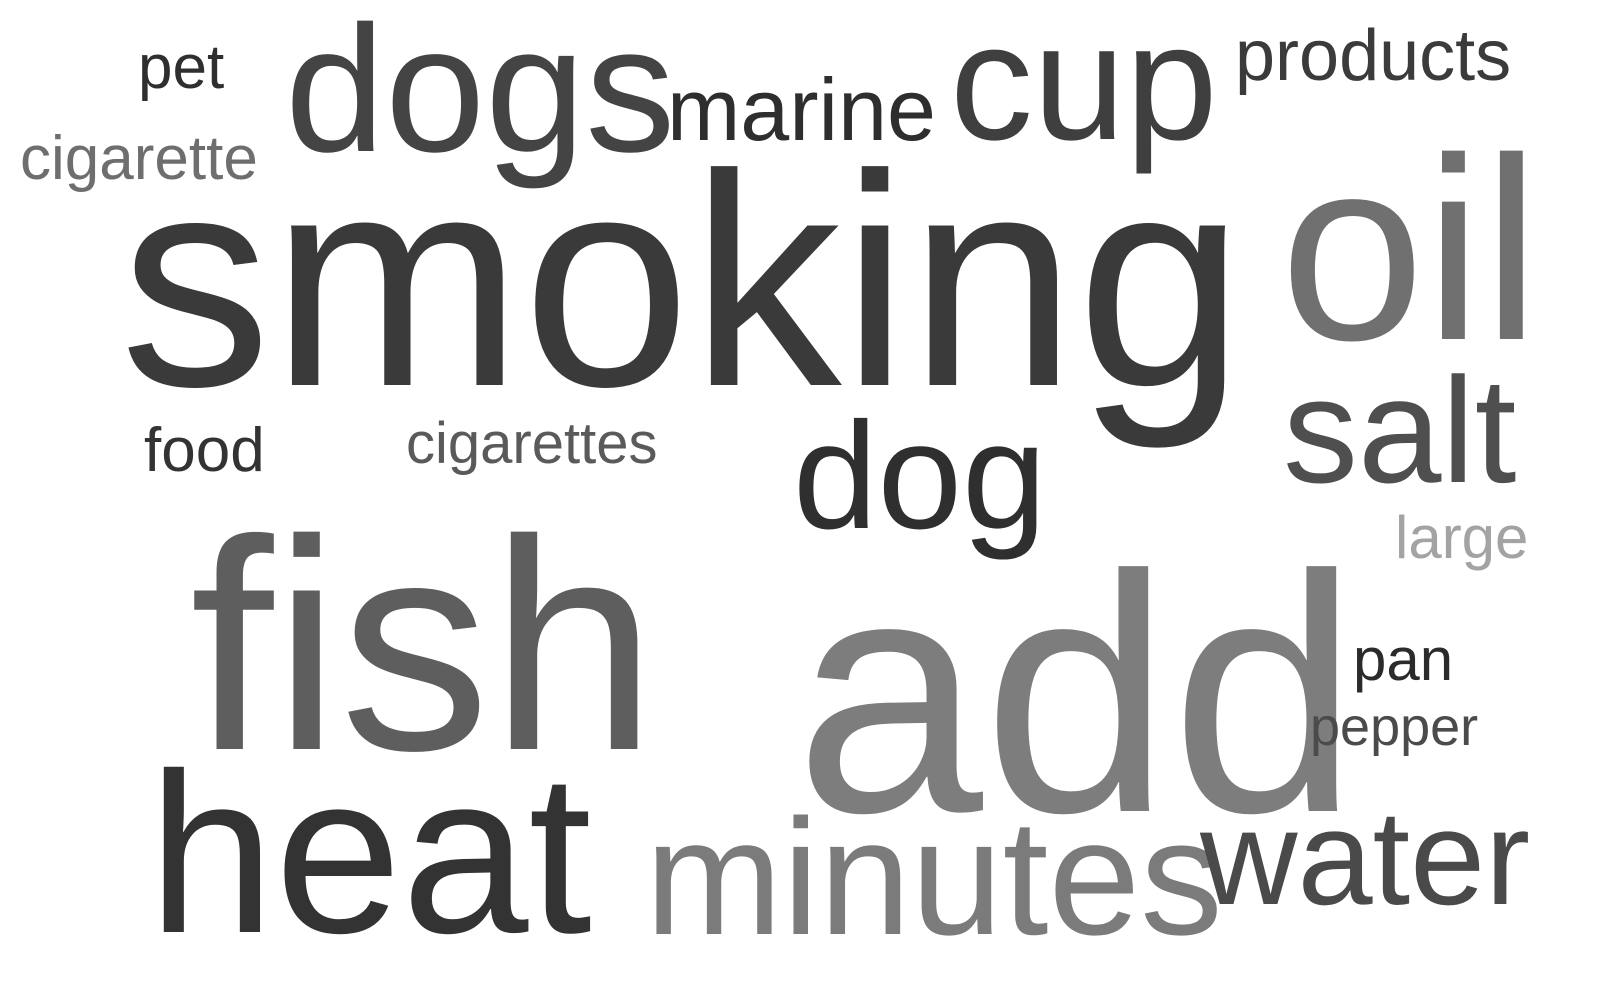 The image size is (1600, 1000). Describe the element at coordinates (1410, 250) in the screenshot. I see `word-oil: oil` at that location.